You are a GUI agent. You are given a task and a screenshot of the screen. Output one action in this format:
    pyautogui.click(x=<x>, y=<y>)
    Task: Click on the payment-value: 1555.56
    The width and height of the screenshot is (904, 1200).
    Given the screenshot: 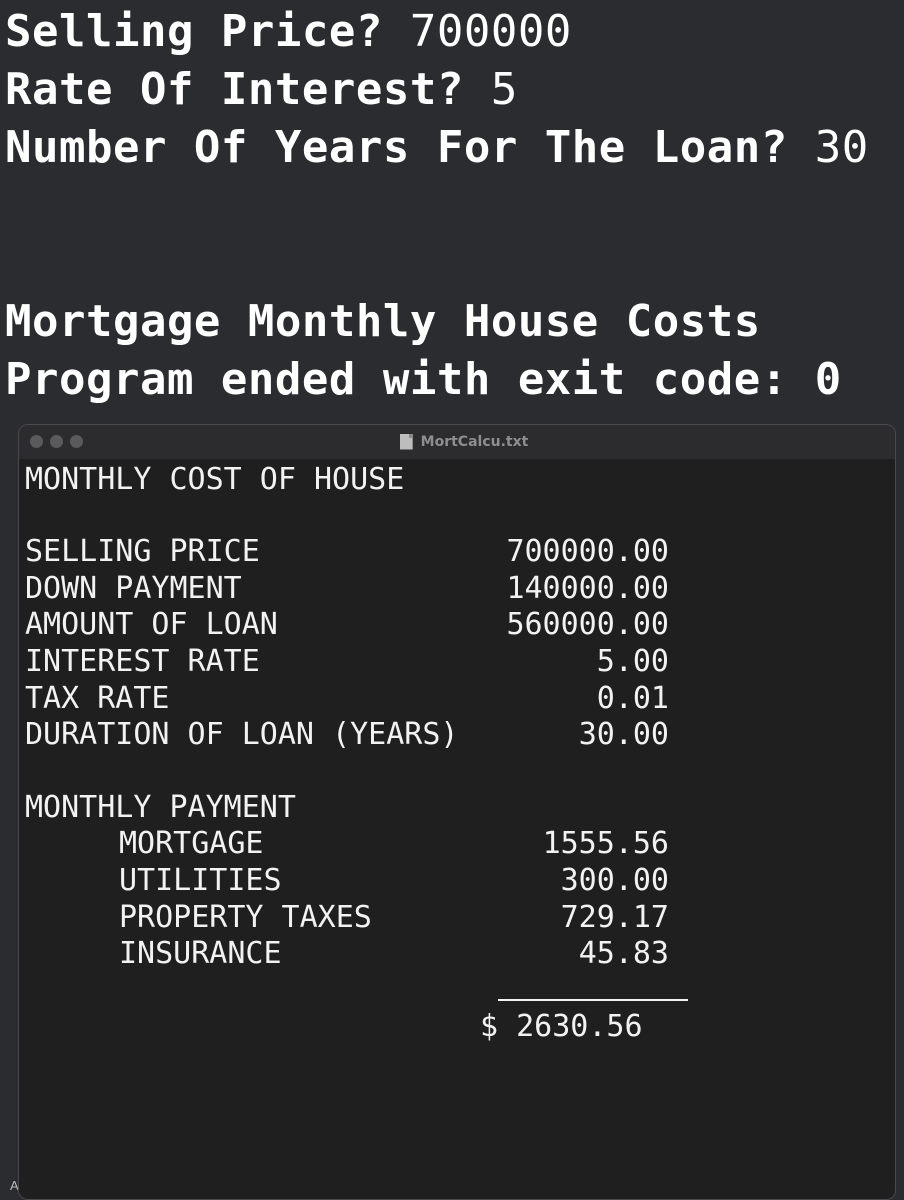 What is the action you would take?
    pyautogui.click(x=605, y=843)
    